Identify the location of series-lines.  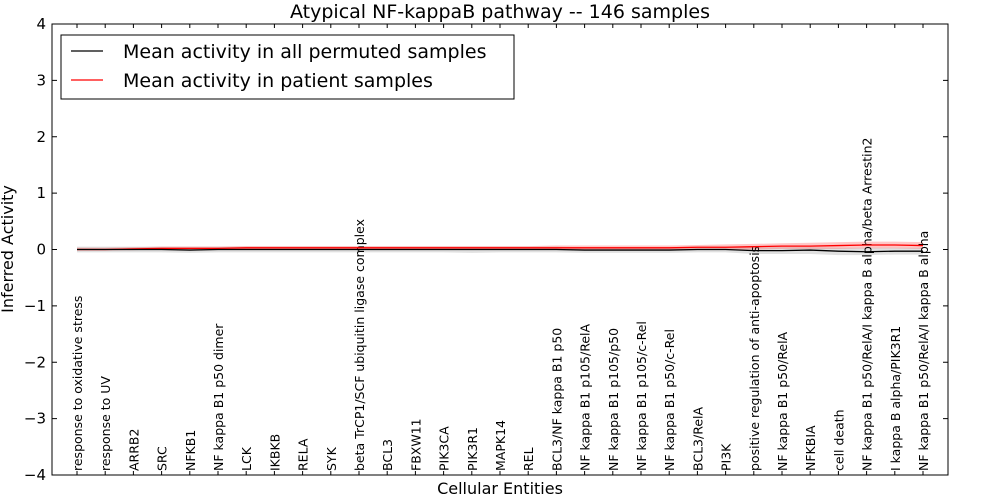
(500, 248).